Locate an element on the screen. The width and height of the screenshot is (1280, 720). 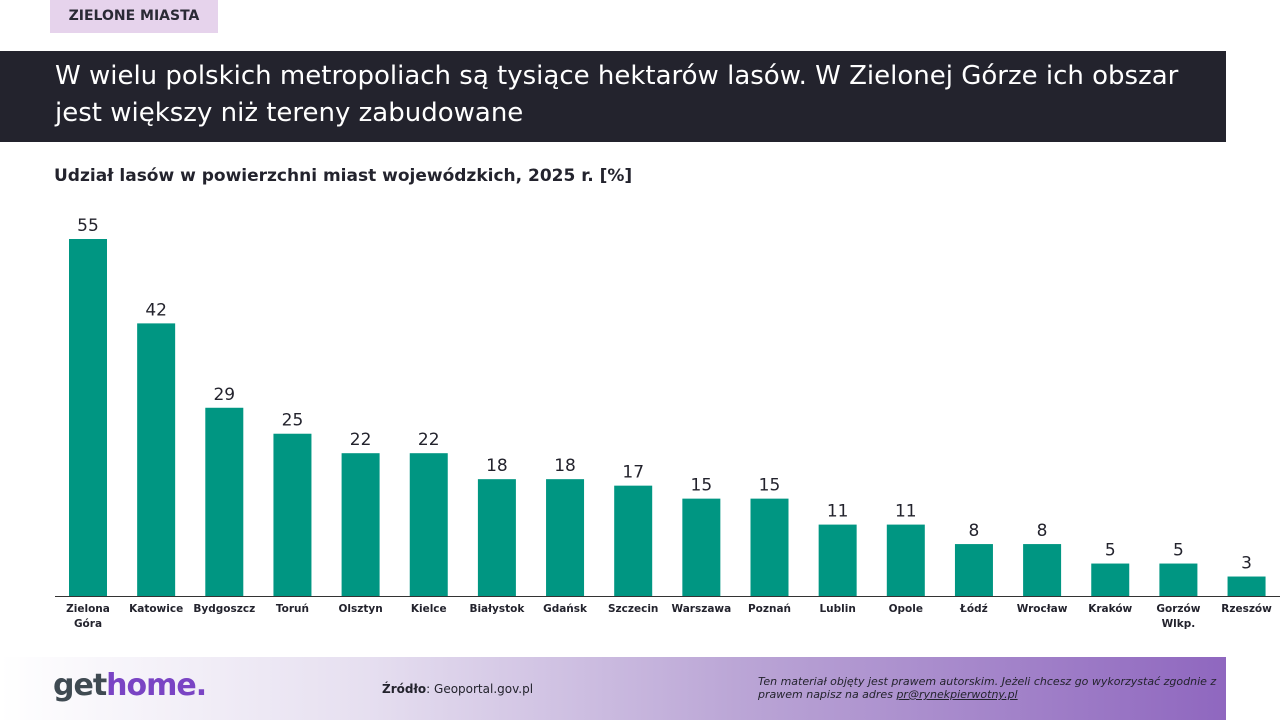
x-tick-label: Wlkp. is located at coordinates (1179, 624).